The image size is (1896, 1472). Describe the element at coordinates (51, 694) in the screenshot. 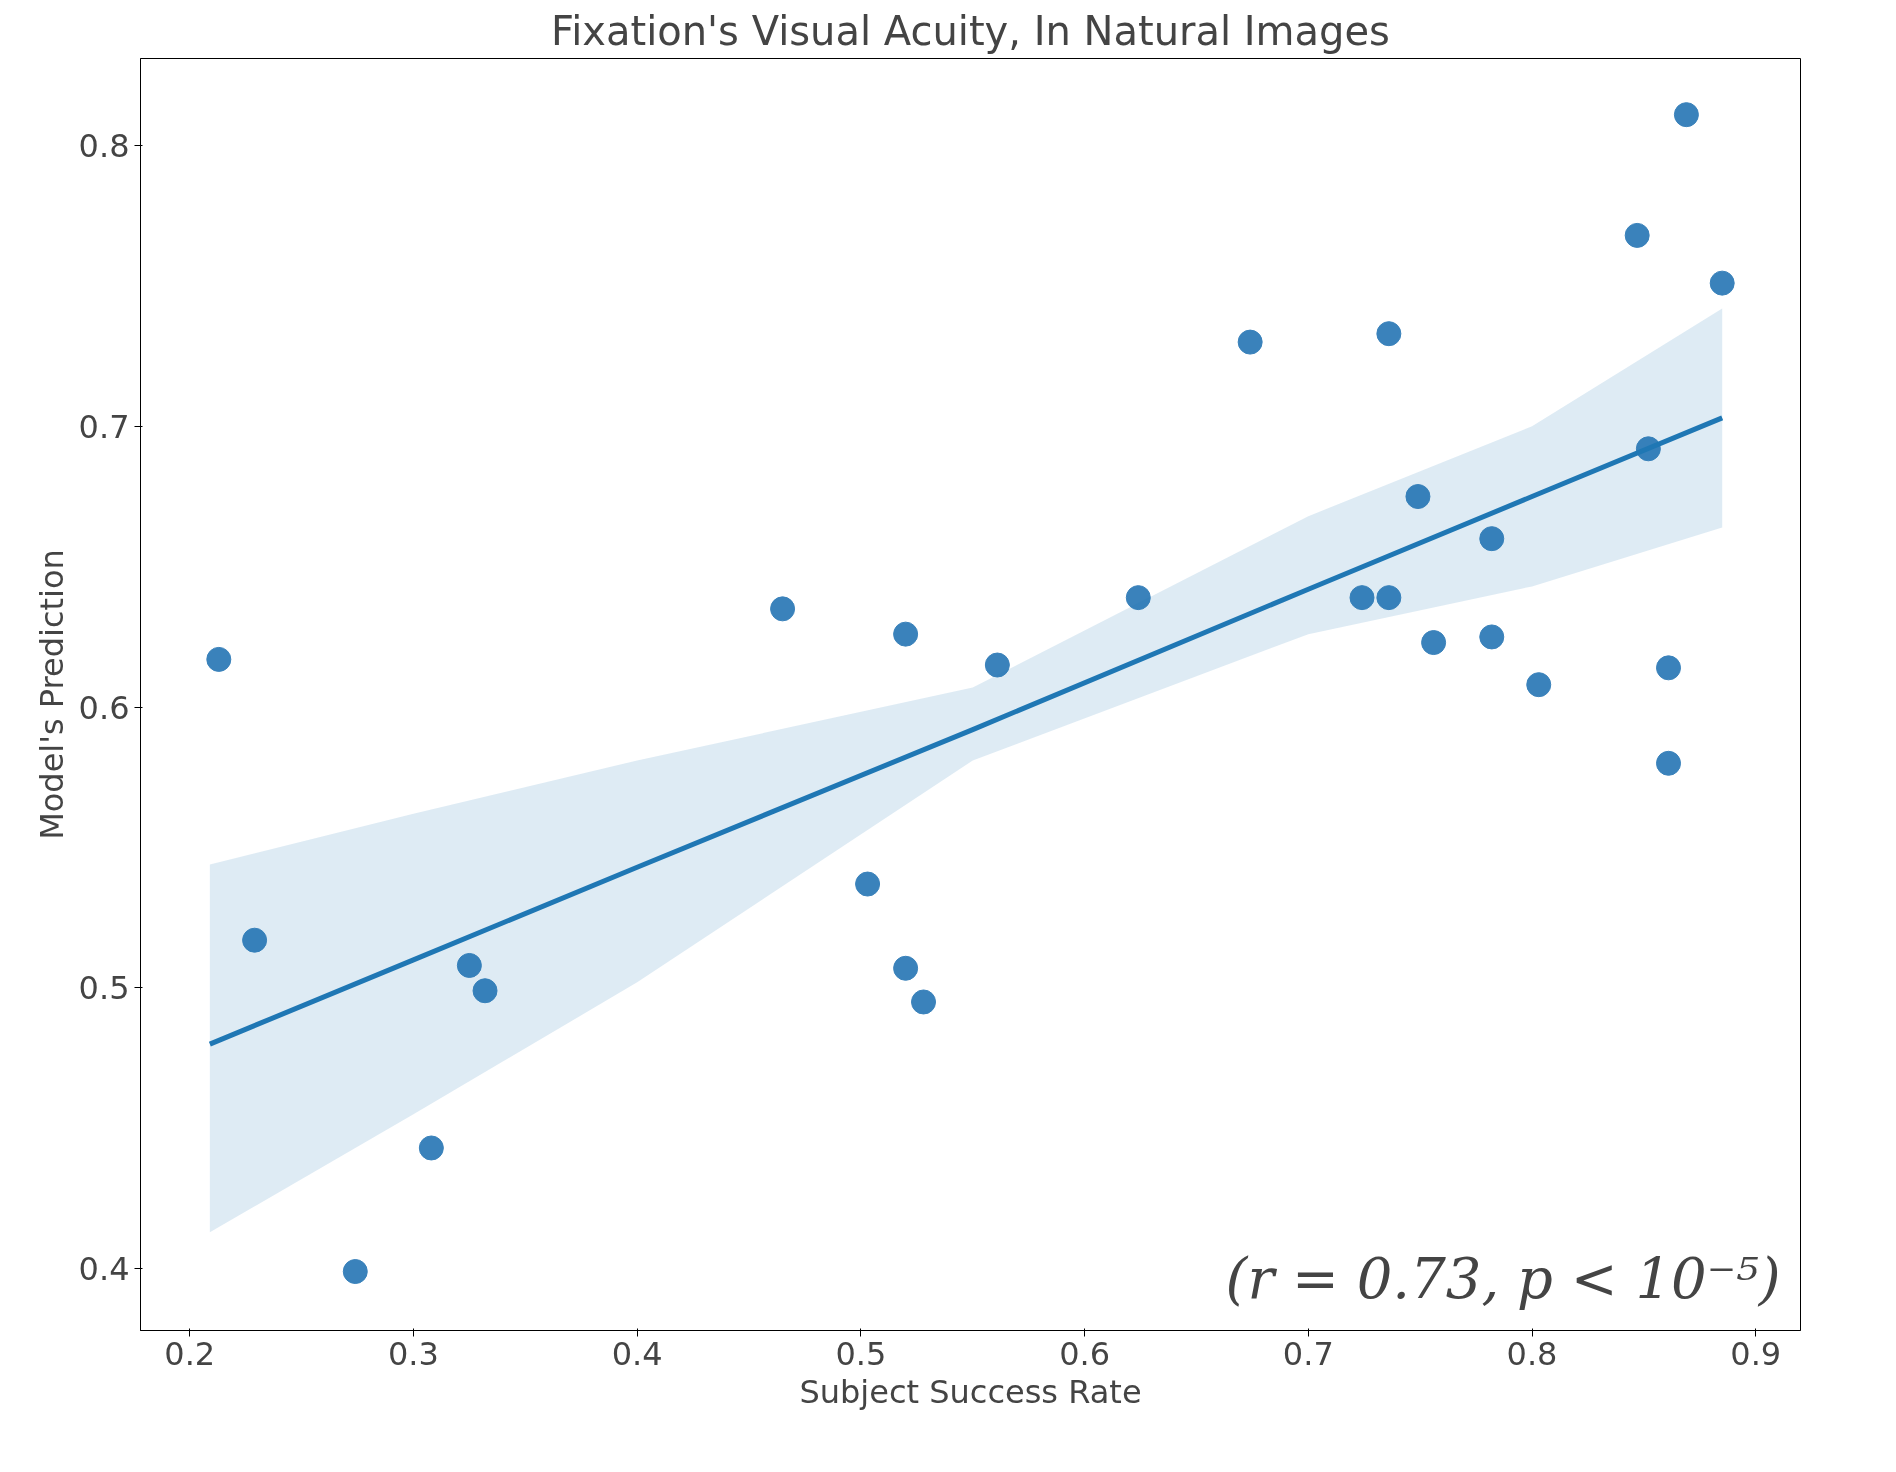

I see `y-axis-title: Model's Prediction` at that location.